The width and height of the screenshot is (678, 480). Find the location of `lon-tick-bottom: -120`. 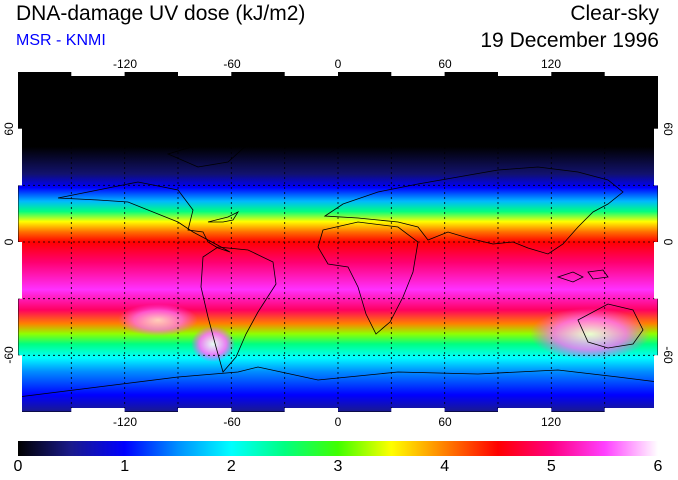

lon-tick-bottom: -120 is located at coordinates (125, 422).